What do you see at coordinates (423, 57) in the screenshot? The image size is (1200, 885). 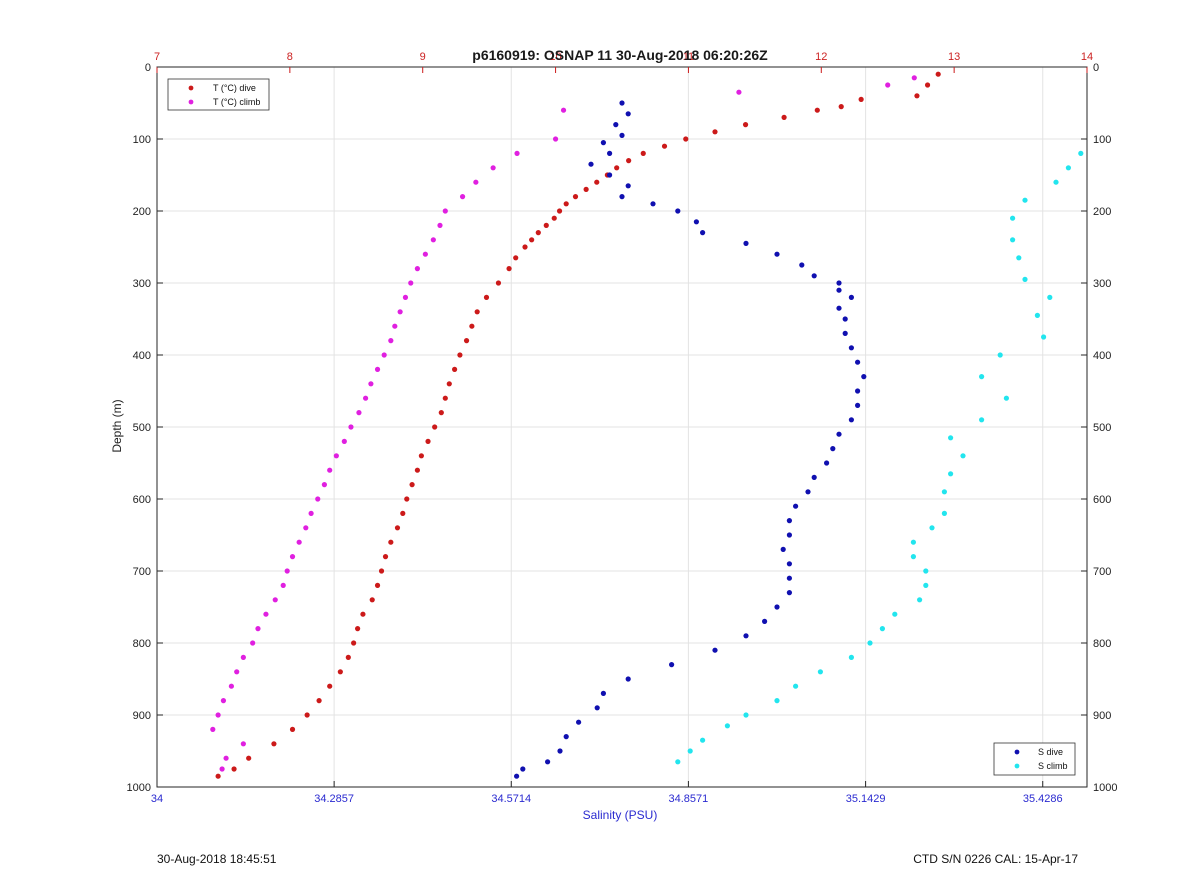 I see `x-top-tick-label: 9` at bounding box center [423, 57].